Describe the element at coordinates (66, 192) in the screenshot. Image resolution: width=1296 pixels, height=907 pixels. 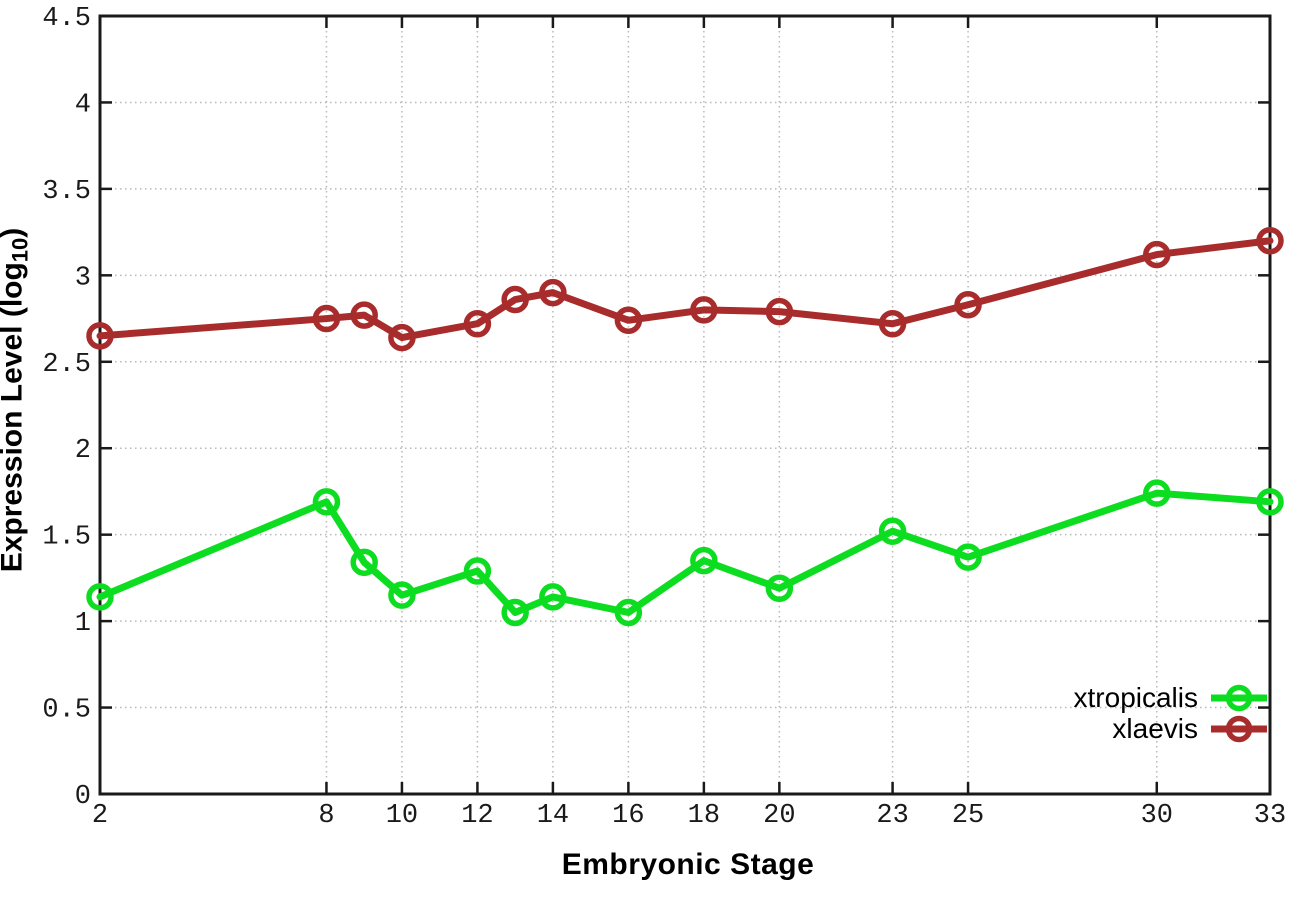
I see `y-tick-label: 3.5` at that location.